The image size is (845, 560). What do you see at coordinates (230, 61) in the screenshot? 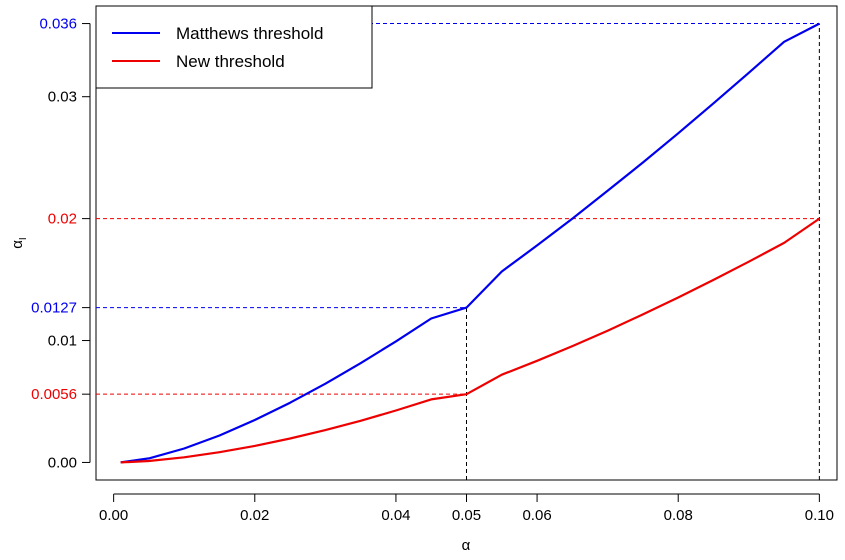
I see `legend-label-new: New threshold` at bounding box center [230, 61].